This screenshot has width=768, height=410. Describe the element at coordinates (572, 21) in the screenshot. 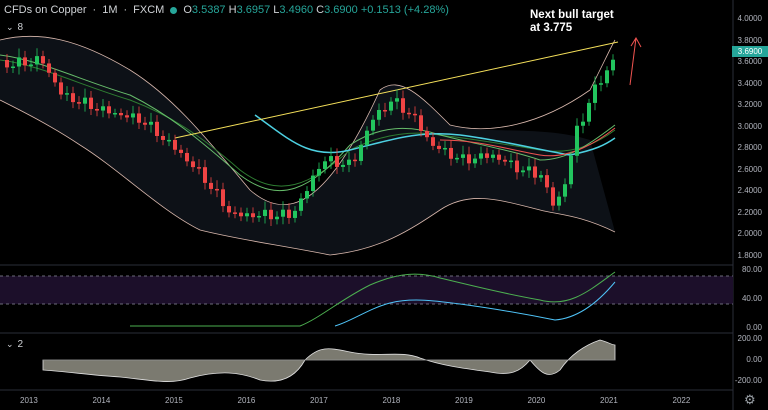

I see `chart-annotation: Next bull target at 3.775` at that location.